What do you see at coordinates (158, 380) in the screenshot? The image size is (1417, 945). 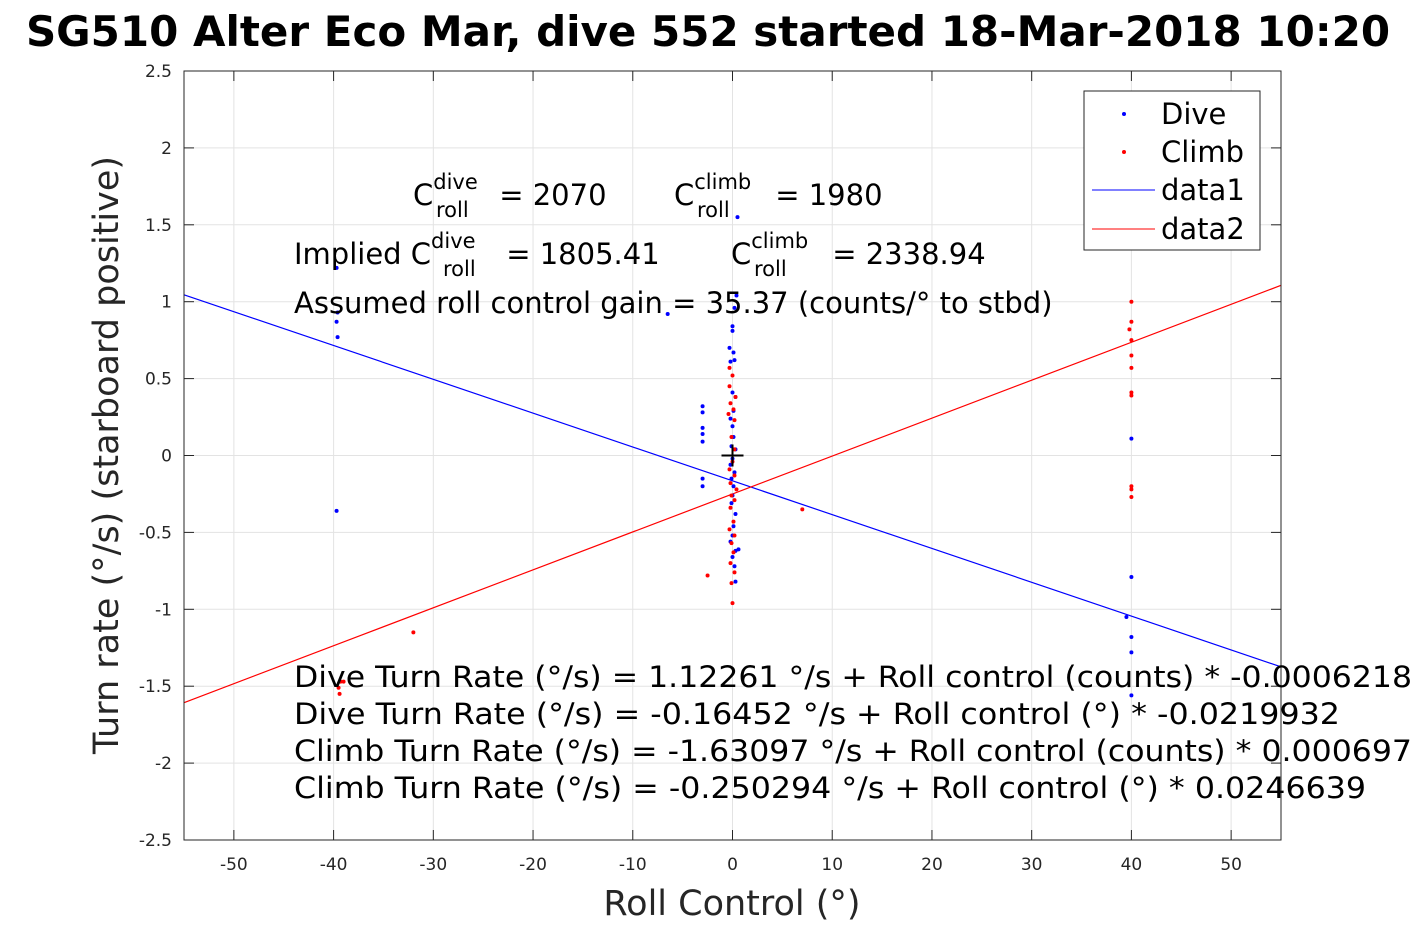 I see `y-tick-label: 0.5` at bounding box center [158, 380].